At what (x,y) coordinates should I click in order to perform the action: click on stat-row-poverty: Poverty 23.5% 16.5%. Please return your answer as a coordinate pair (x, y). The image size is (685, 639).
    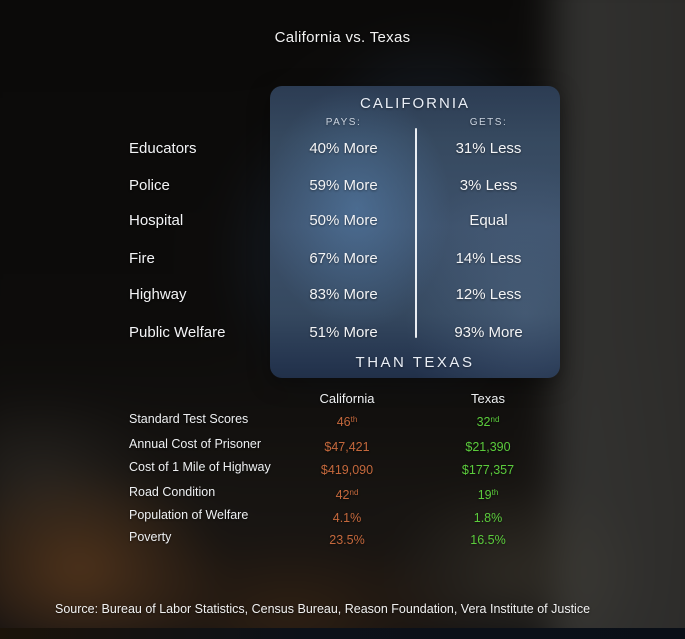
    Looking at the image, I should click on (342, 538).